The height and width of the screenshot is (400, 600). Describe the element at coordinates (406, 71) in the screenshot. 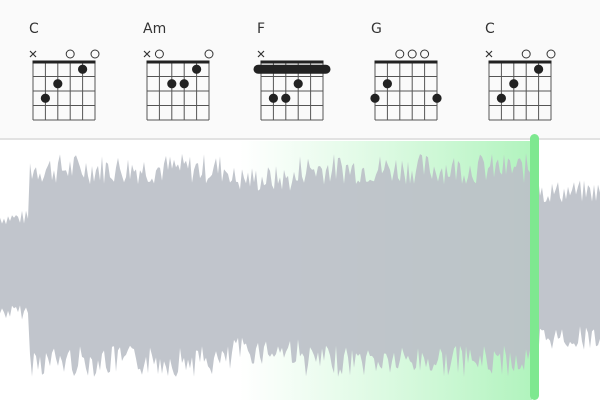

I see `chord-diagram: G` at that location.